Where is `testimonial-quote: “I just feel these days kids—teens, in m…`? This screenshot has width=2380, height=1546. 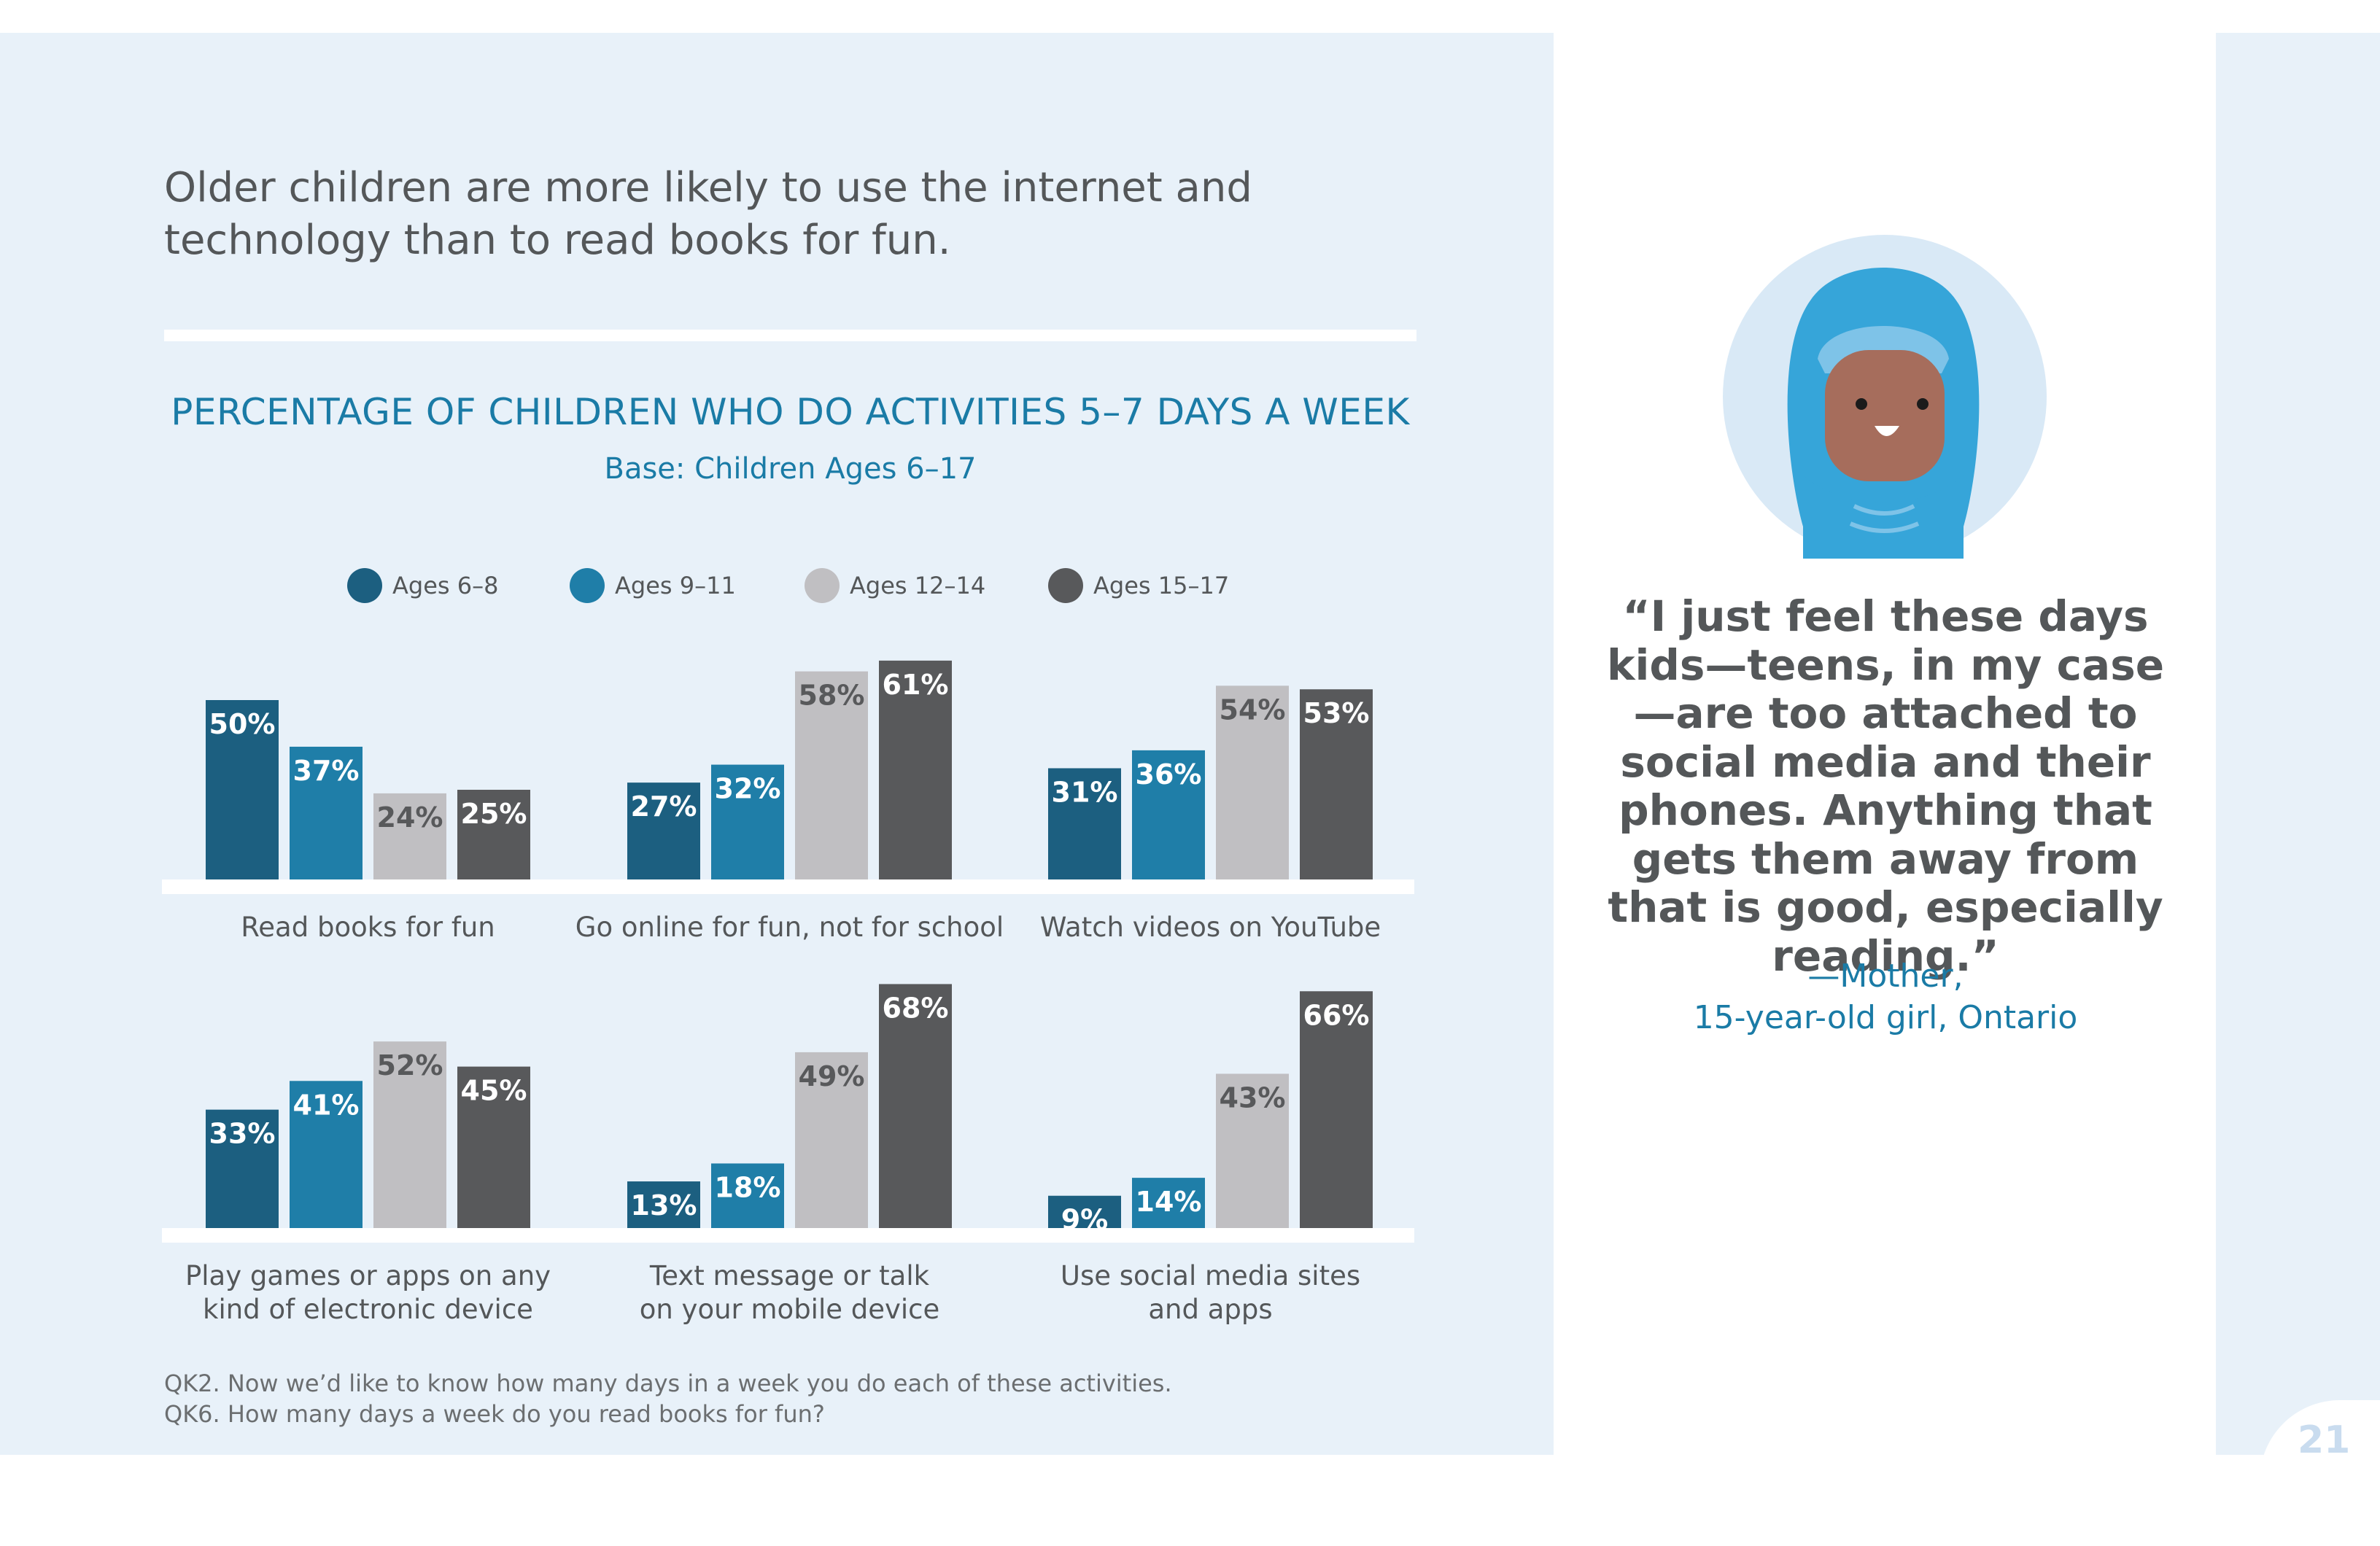
testimonial-quote: “I just feel these days kids—teens, in m… is located at coordinates (1885, 786).